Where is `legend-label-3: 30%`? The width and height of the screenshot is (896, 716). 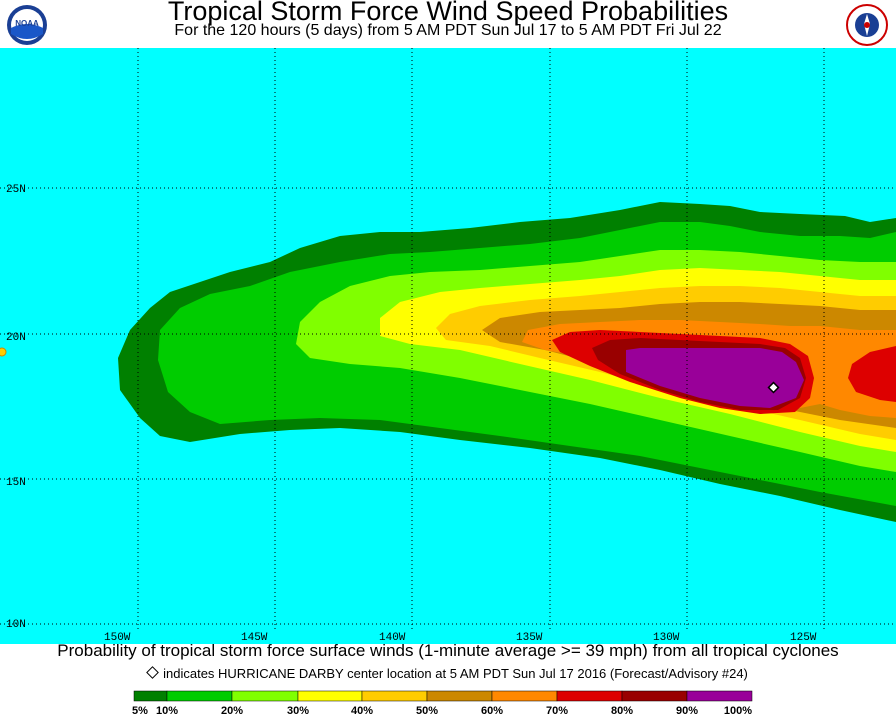 legend-label-3: 30% is located at coordinates (298, 710).